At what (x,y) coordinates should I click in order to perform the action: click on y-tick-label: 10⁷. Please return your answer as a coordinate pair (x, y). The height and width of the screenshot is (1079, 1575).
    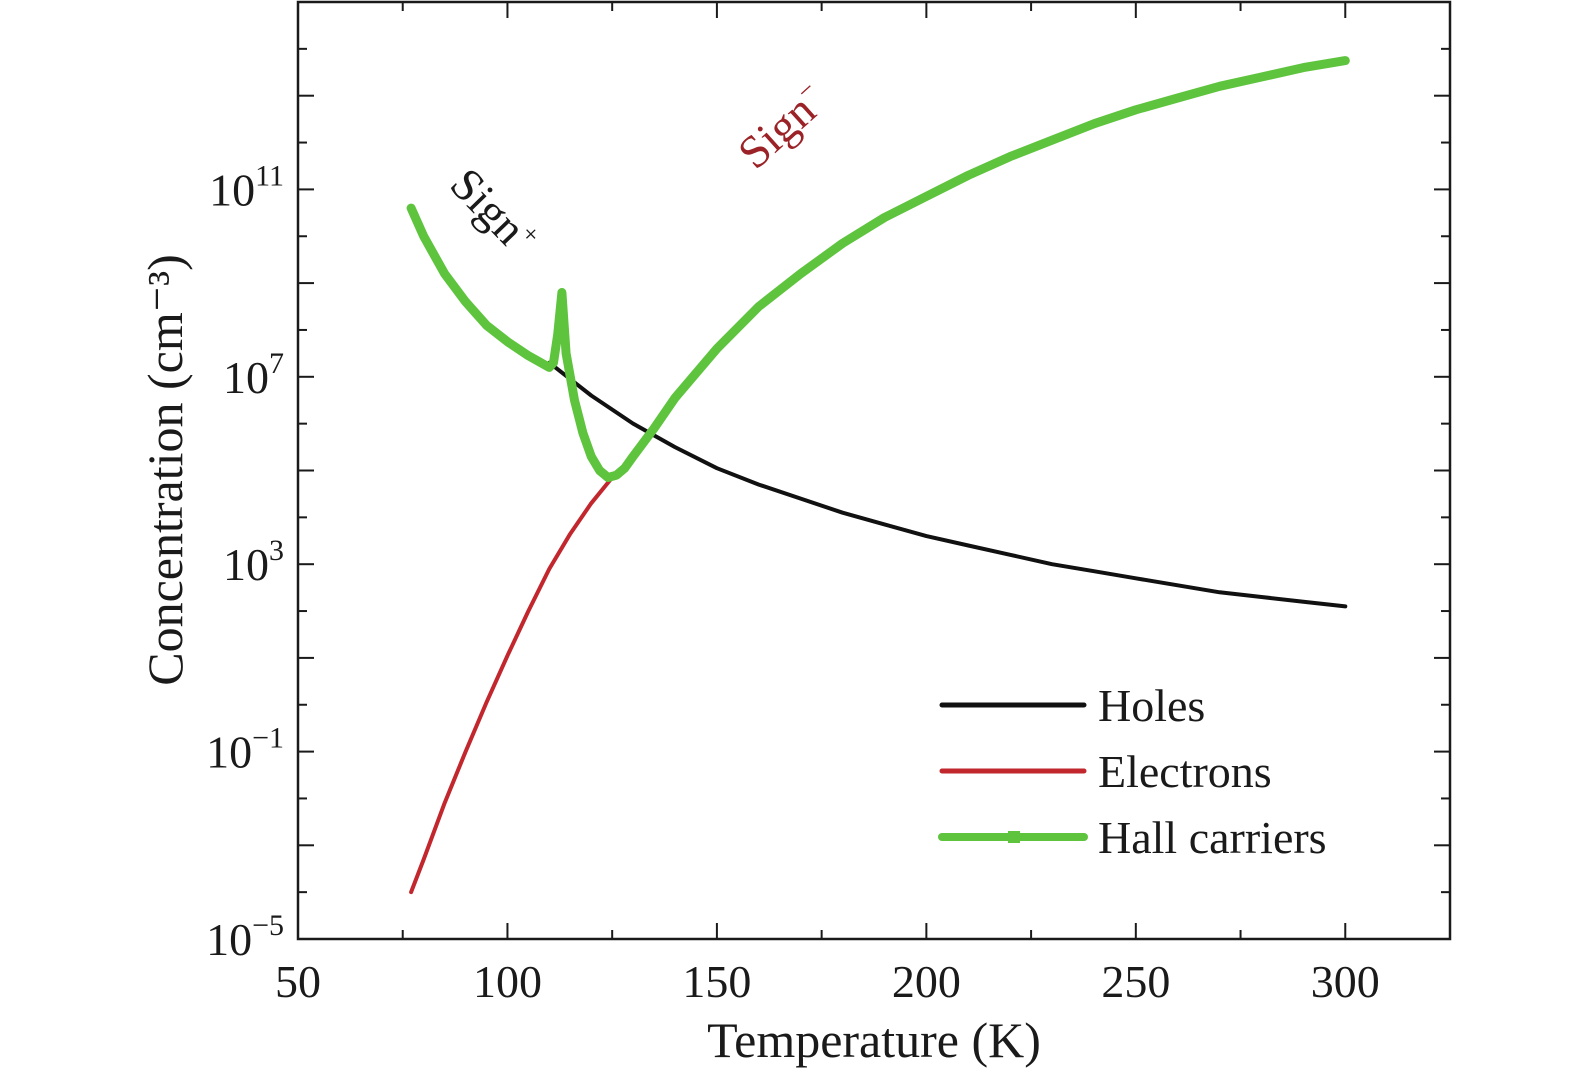
    Looking at the image, I should click on (253, 375).